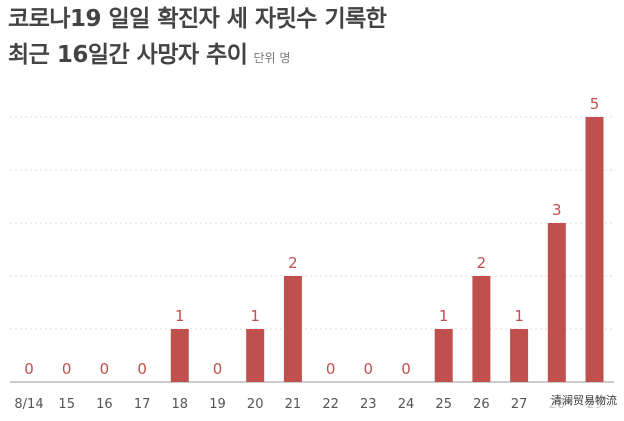  What do you see at coordinates (128, 55) in the screenshot?
I see `chart-title-line2-text: 최근 16일간 사망자 추이` at bounding box center [128, 55].